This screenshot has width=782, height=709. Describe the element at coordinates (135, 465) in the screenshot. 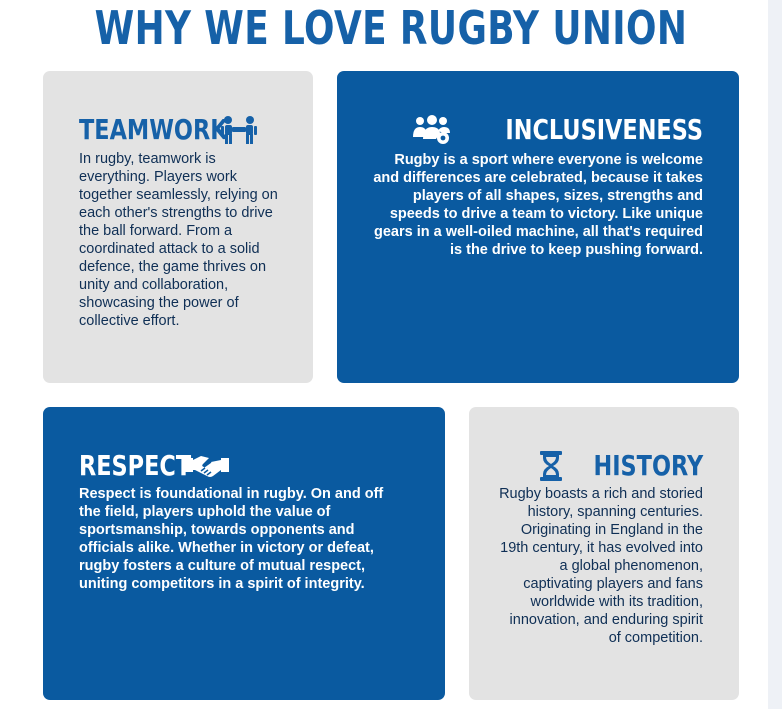

I see `respect-title: RESPECT` at that location.